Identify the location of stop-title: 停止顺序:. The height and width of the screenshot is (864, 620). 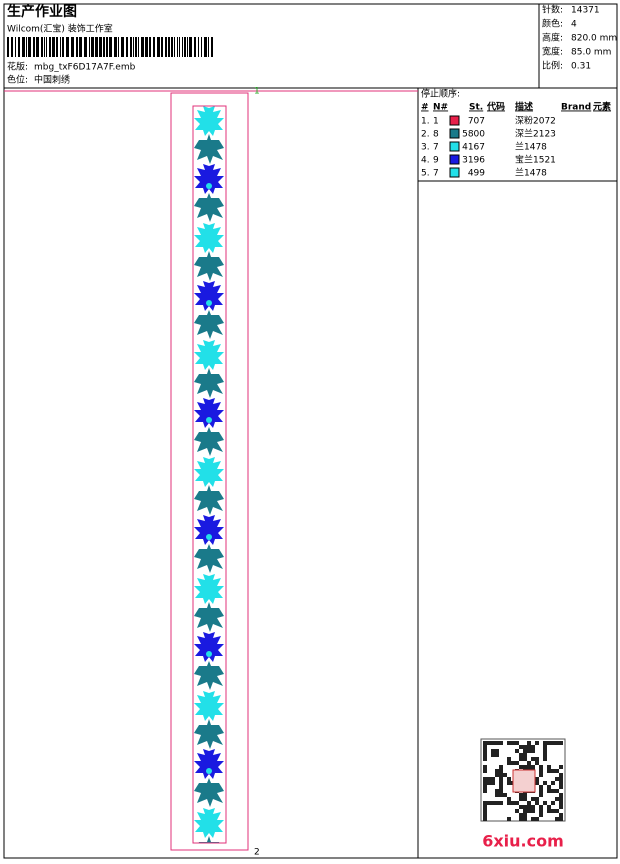
(440, 94).